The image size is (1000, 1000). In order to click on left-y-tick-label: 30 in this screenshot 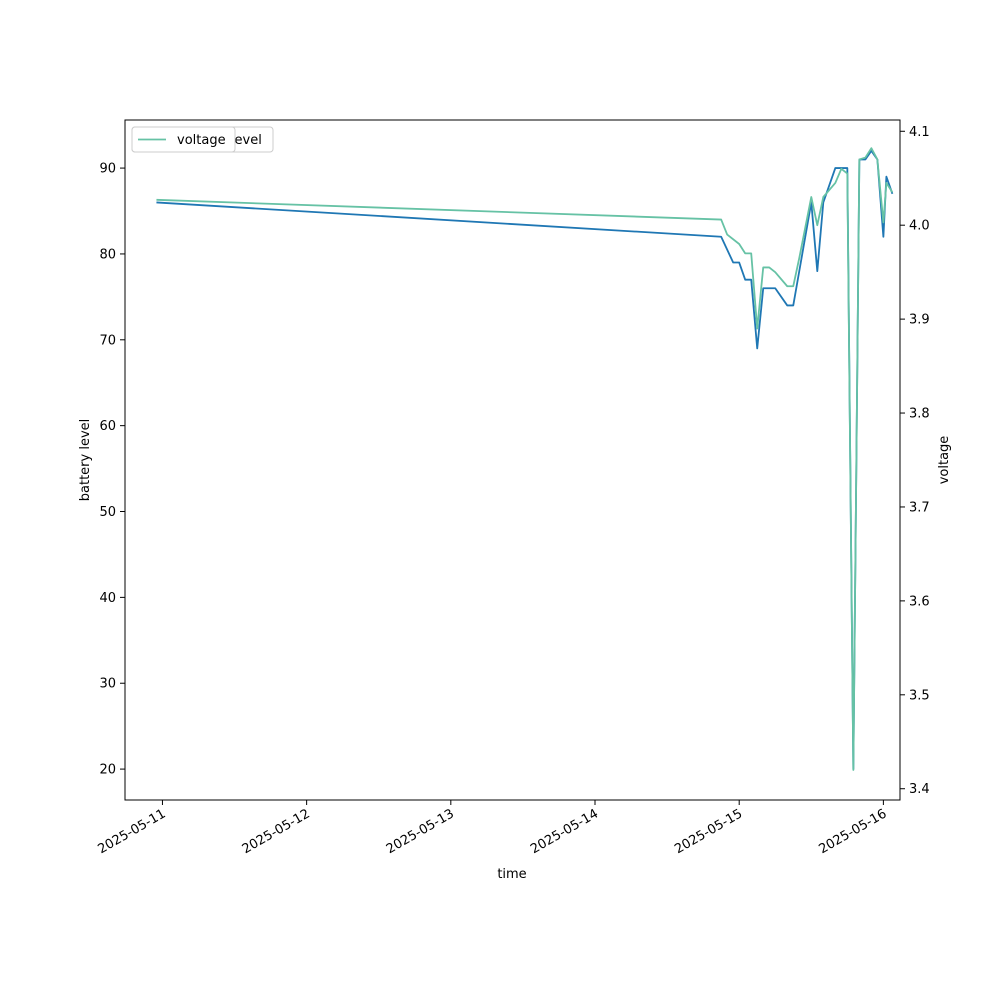, I will do `click(107, 684)`.